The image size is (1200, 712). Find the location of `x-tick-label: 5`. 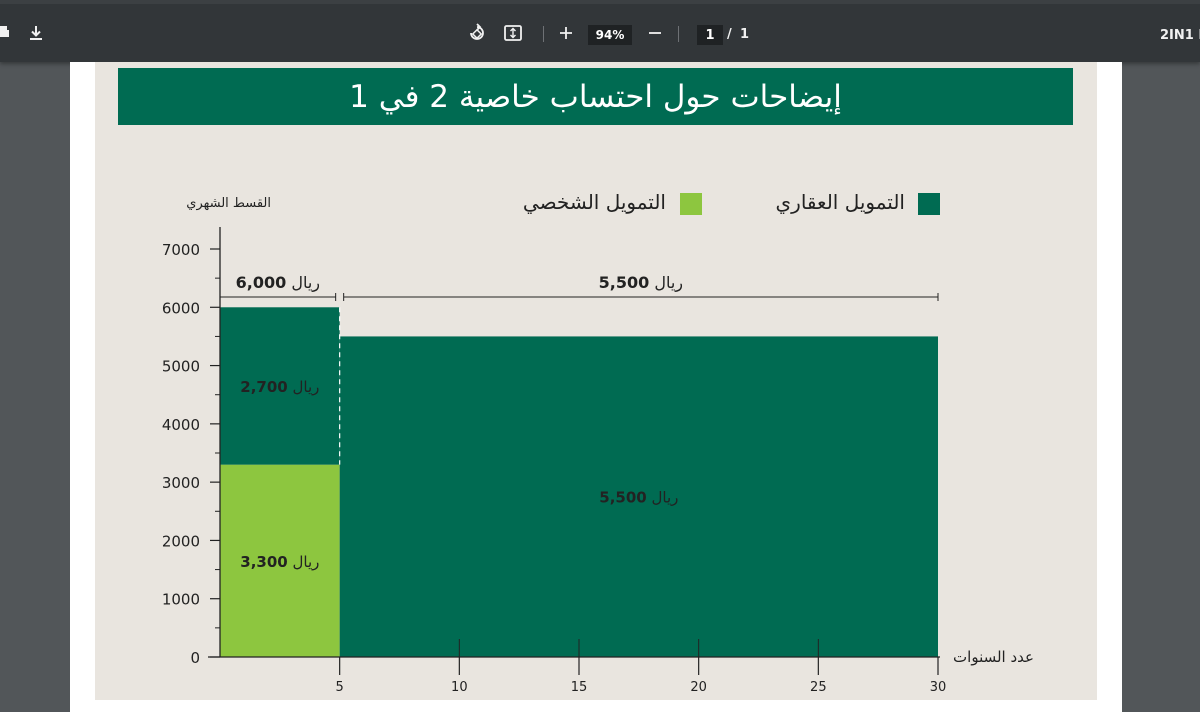

x-tick-label: 5 is located at coordinates (340, 687).